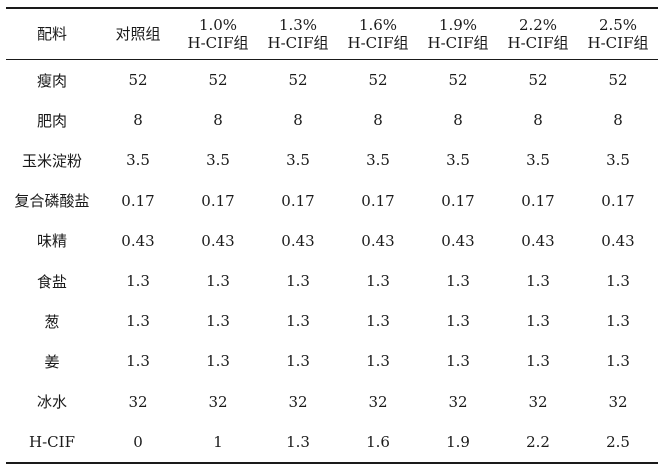  I want to click on ingredient-name-cell: 姜, so click(52, 361).